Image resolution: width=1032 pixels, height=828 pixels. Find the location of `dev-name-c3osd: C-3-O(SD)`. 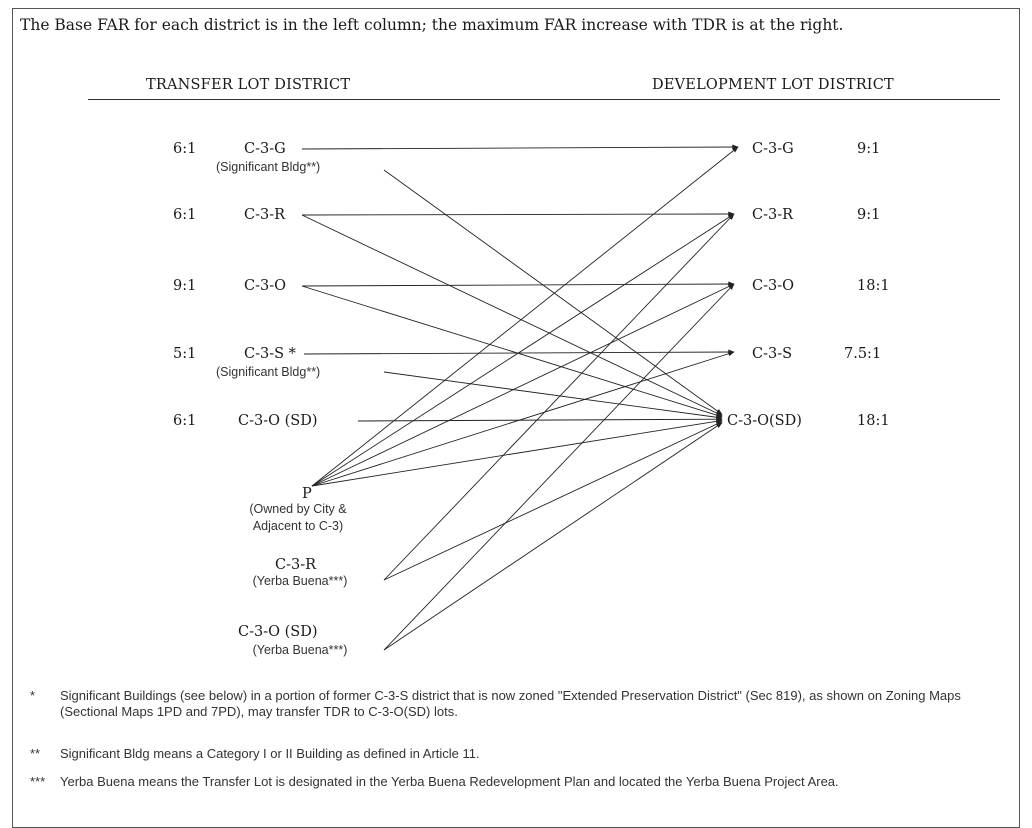

dev-name-c3osd: C-3-O(SD) is located at coordinates (764, 421).